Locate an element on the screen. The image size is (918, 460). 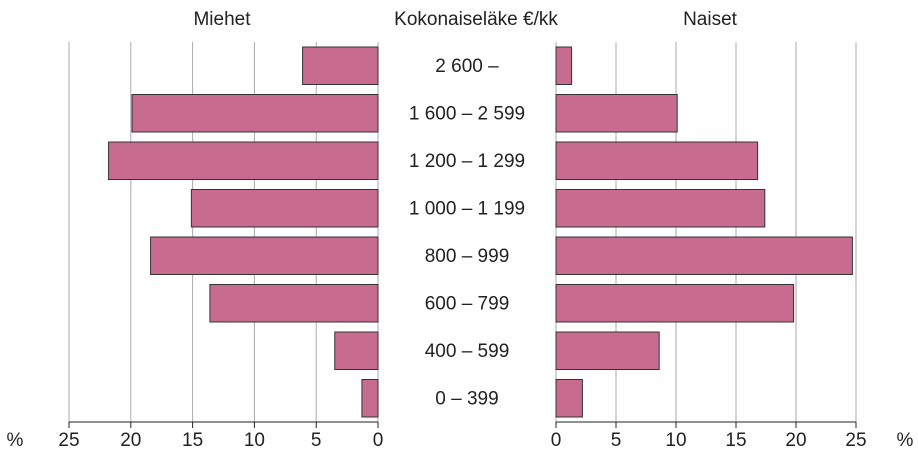
panel-title: Naiset is located at coordinates (710, 19).